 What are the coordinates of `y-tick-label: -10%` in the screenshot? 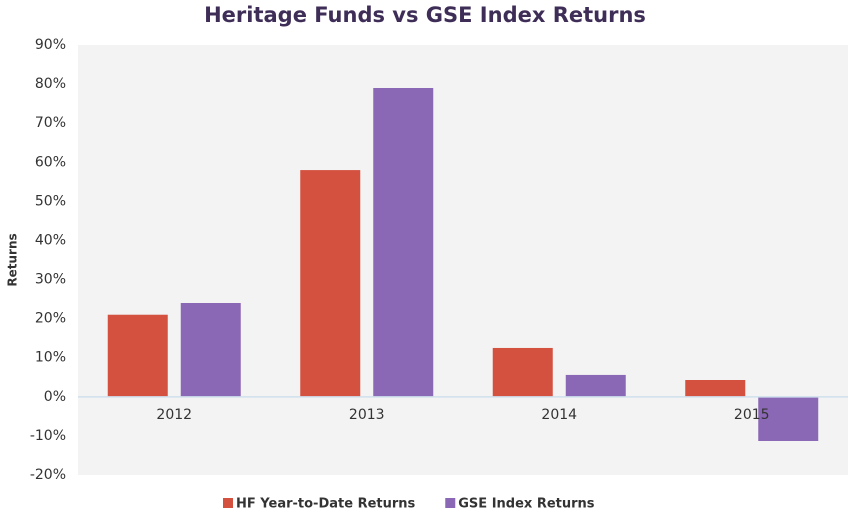 It's located at (48, 436).